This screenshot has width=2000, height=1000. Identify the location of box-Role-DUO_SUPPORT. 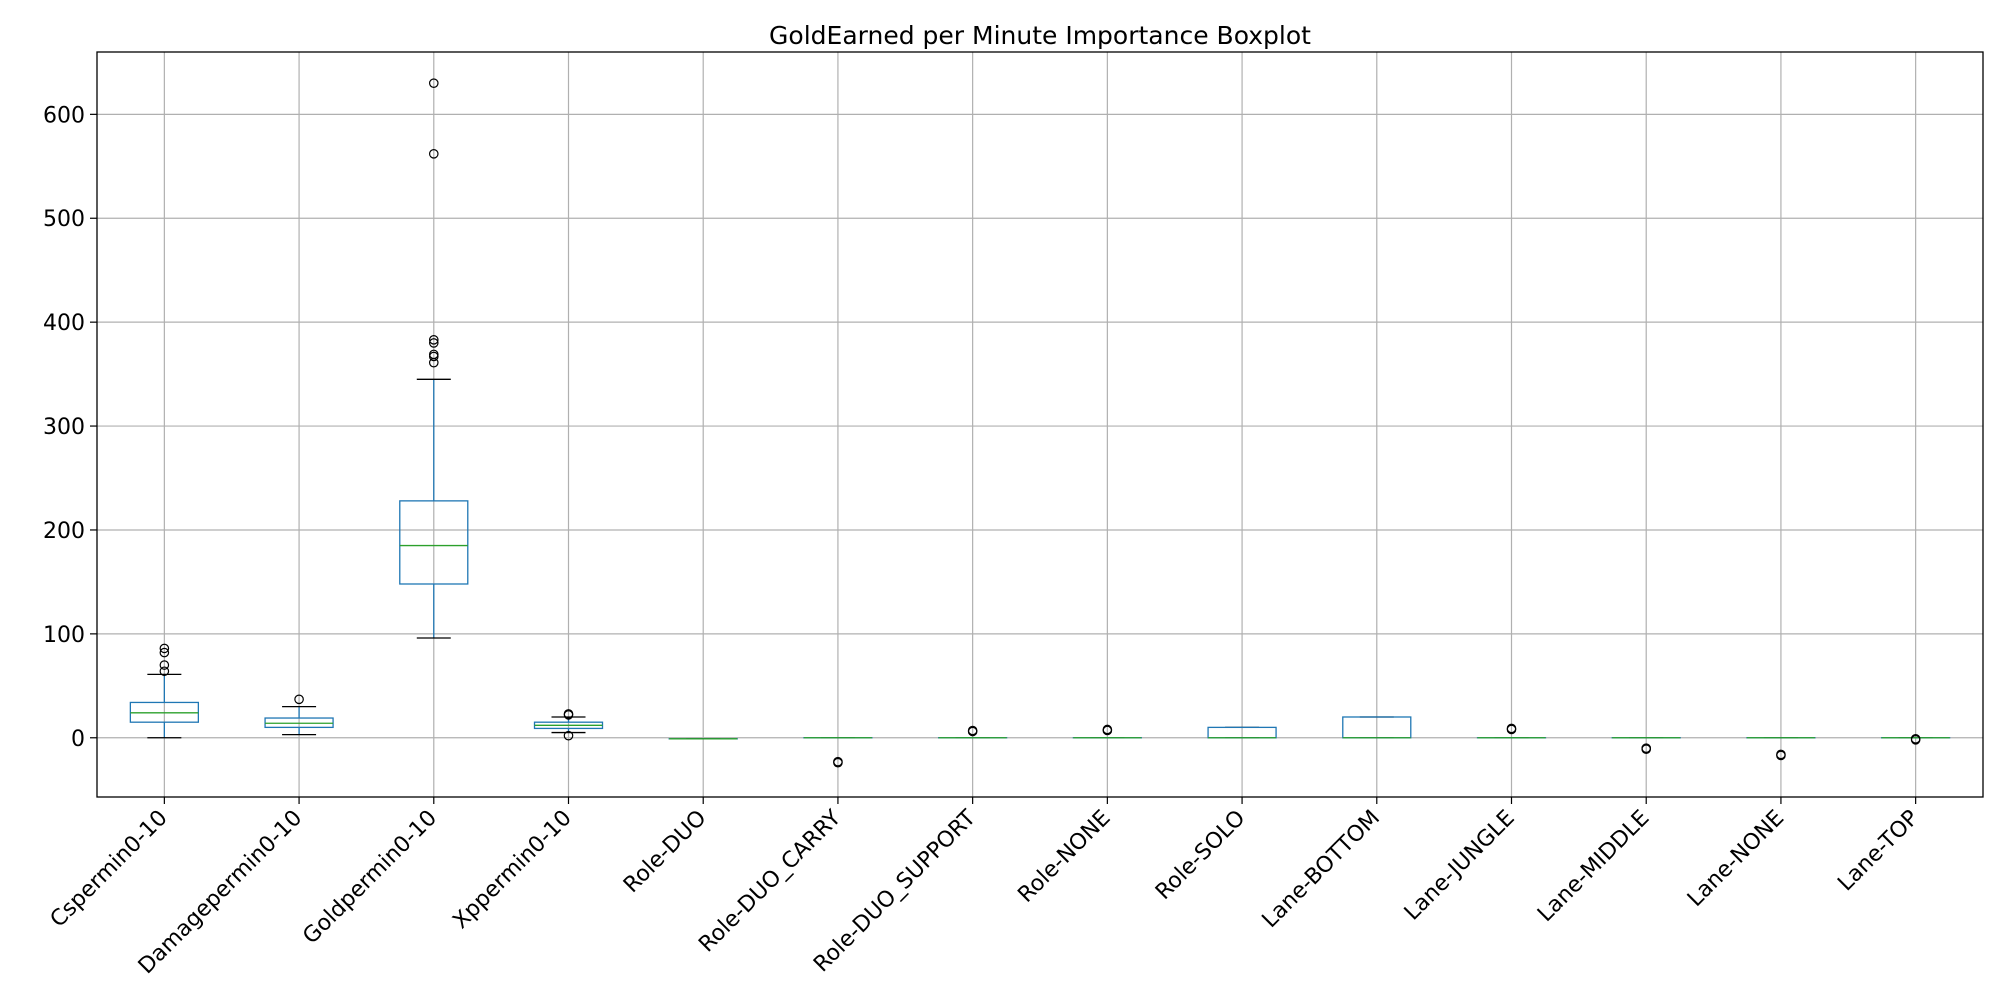
(972, 732).